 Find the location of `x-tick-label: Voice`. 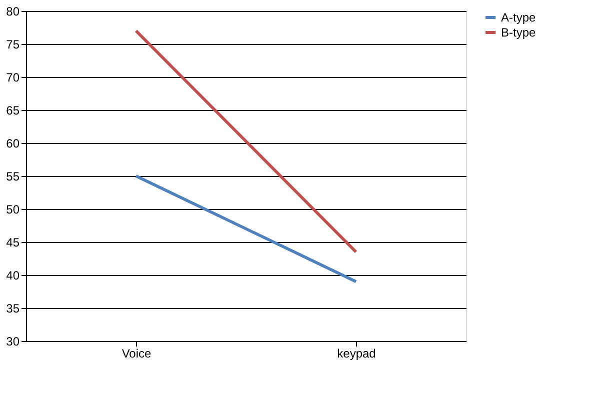

x-tick-label: Voice is located at coordinates (137, 353).